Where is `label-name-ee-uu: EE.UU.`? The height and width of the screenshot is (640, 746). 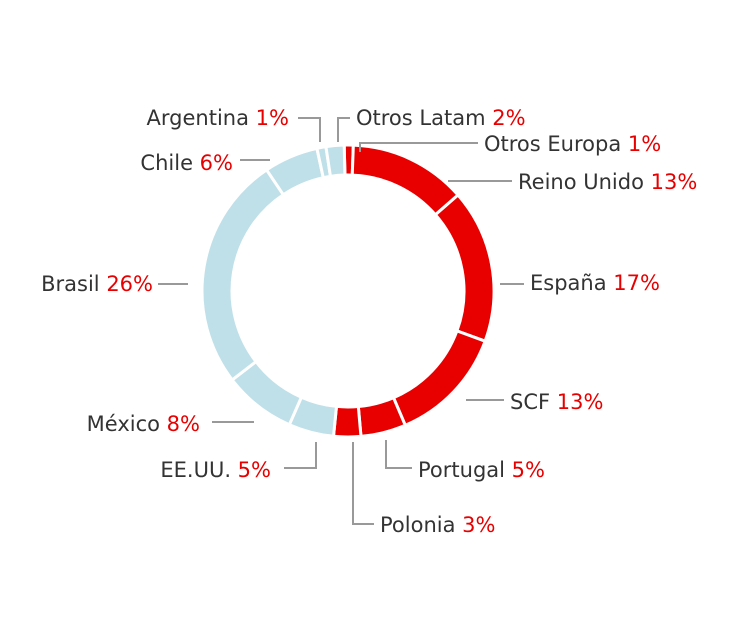
label-name-ee-uu: EE.UU. is located at coordinates (198, 470).